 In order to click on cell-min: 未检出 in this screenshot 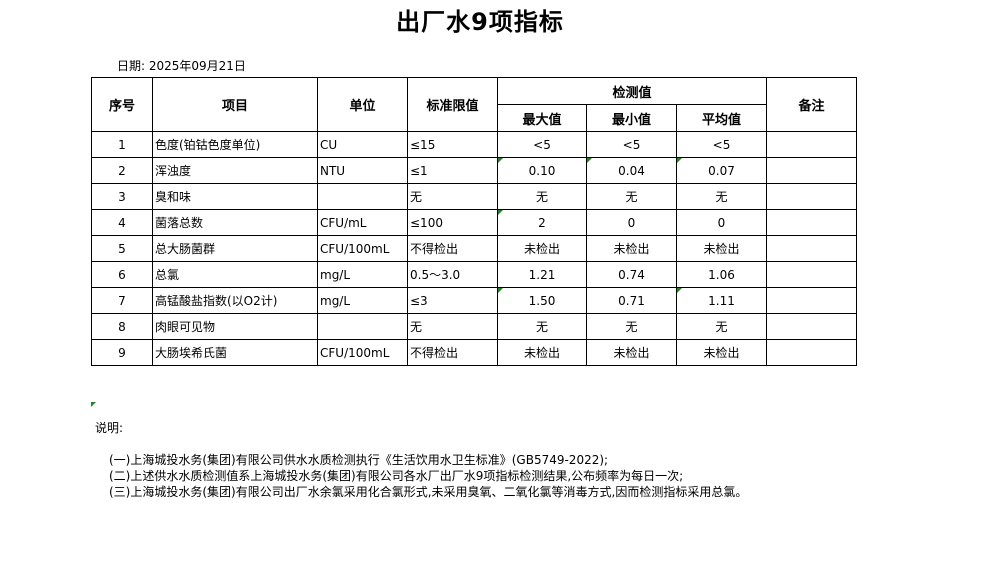, I will do `click(631, 248)`.